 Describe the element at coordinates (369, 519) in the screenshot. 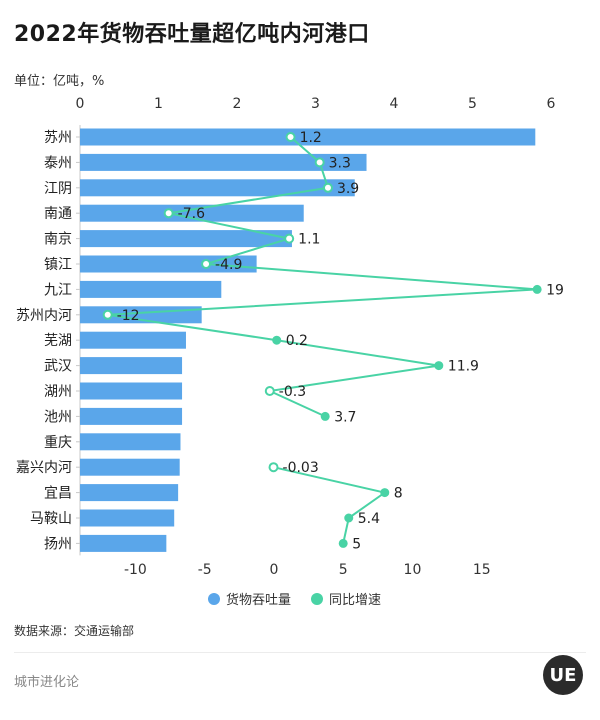

I see `growth-label-15: 5.4` at that location.